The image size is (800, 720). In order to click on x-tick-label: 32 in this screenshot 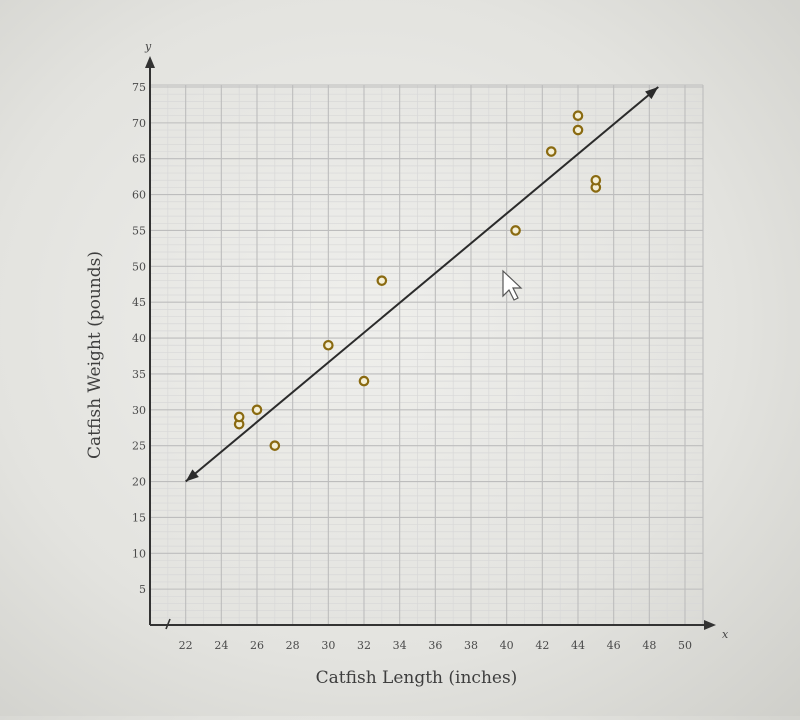, I will do `click(364, 645)`.